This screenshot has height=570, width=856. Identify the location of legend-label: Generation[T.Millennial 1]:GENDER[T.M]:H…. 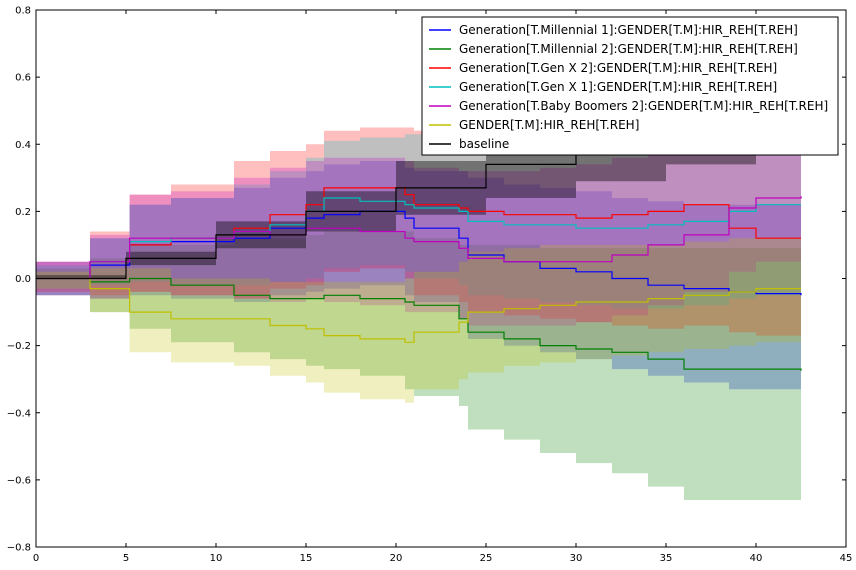
(628, 30).